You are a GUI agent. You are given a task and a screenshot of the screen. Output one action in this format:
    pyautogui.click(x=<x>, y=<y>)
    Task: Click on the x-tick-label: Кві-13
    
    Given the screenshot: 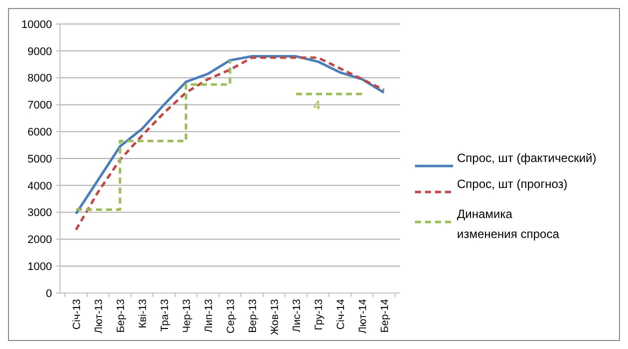 What is the action you would take?
    pyautogui.click(x=143, y=313)
    